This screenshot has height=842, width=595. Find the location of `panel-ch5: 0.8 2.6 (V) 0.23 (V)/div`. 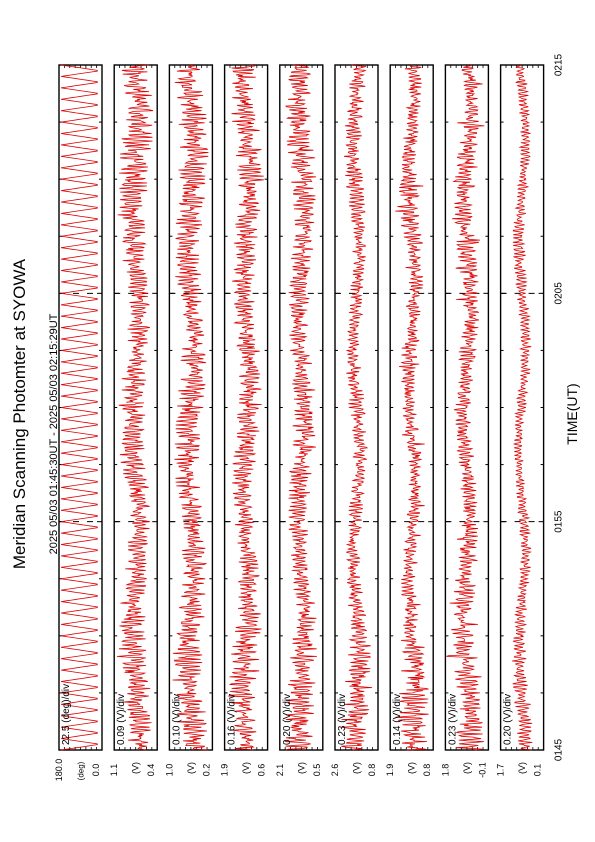

panel-ch5: 0.8 2.6 (V) 0.23 (V)/div is located at coordinates (354, 420).